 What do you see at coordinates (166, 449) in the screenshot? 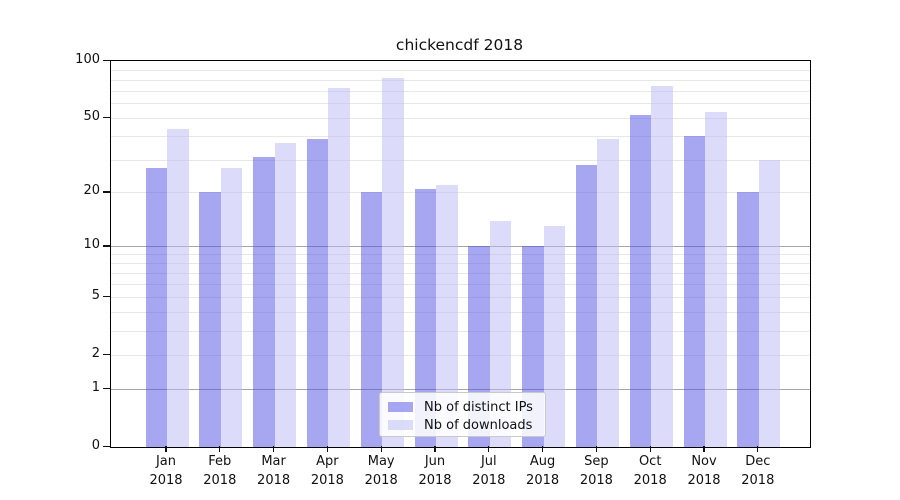
I see `x-tick-mark-jan` at bounding box center [166, 449].